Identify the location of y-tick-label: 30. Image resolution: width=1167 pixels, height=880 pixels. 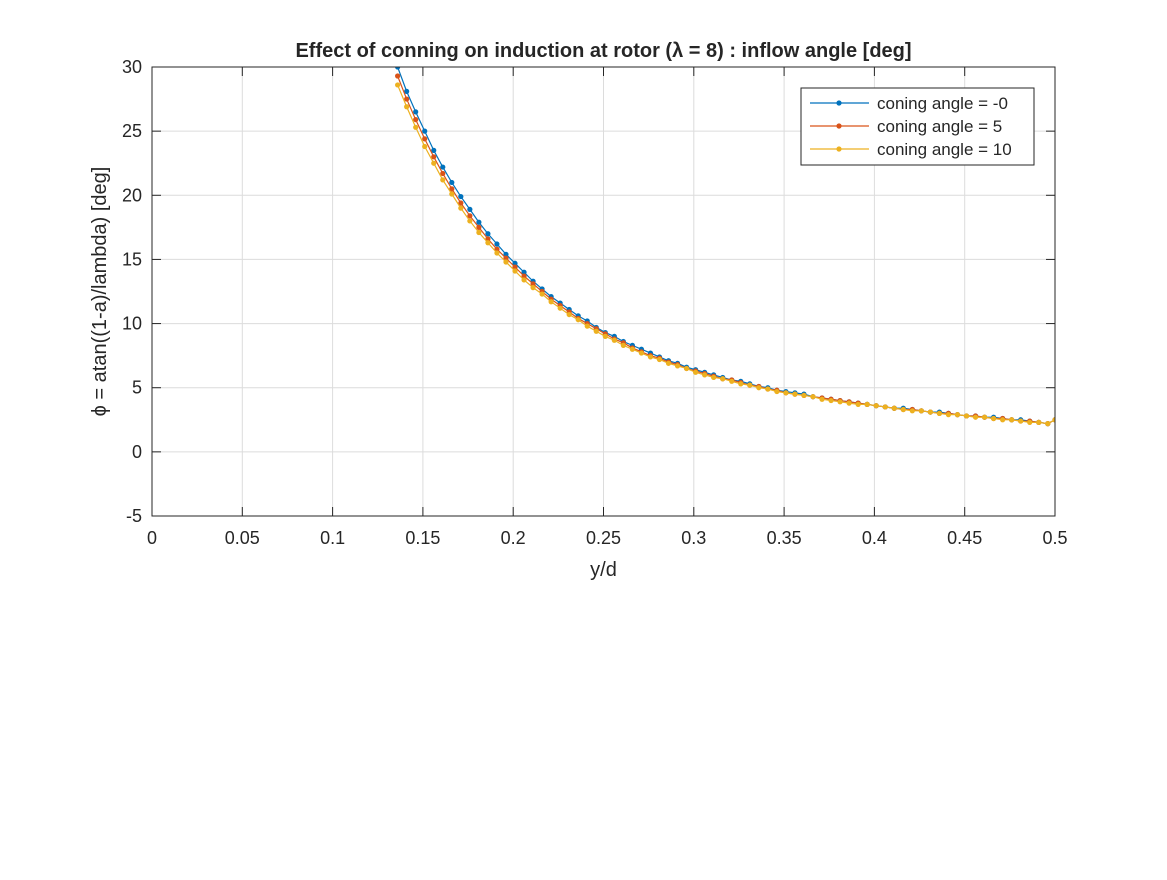
(132, 67).